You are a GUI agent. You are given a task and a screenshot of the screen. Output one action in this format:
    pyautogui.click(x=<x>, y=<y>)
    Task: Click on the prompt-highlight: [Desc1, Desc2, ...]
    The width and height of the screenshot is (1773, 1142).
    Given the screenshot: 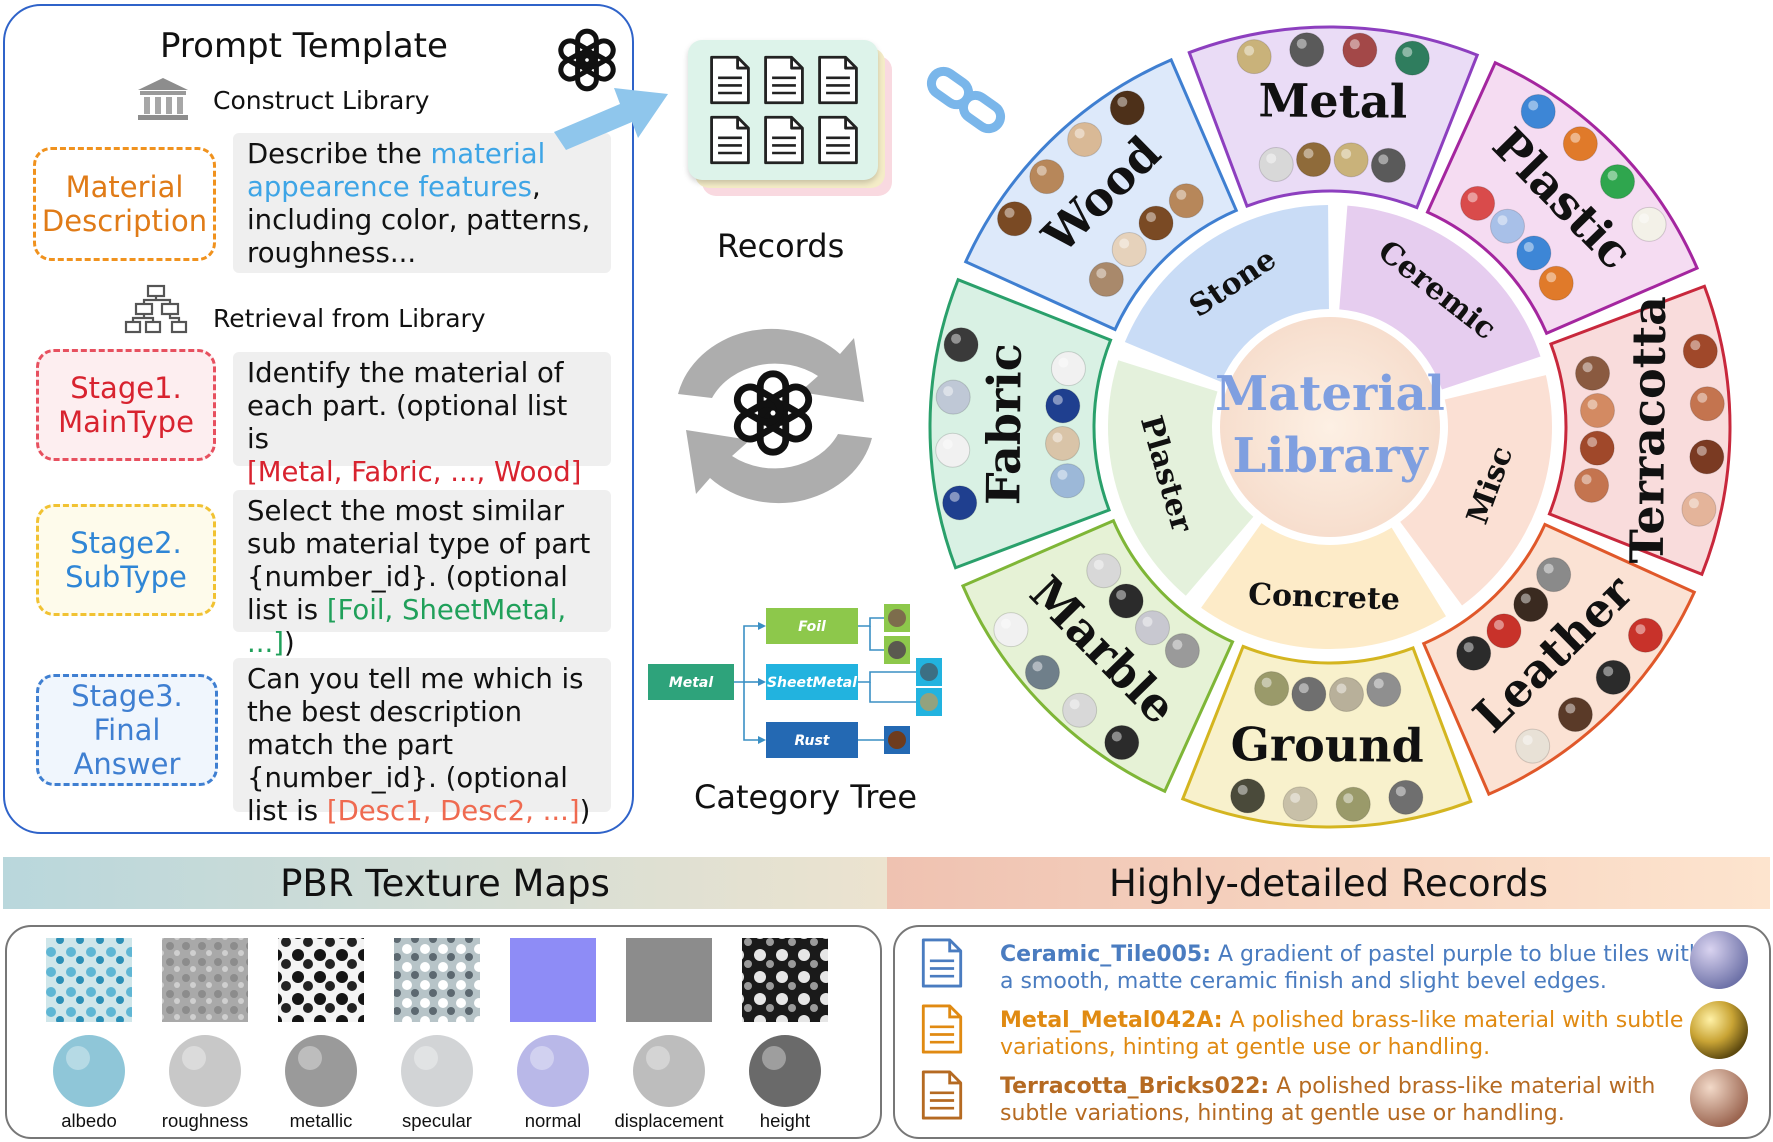 What is the action you would take?
    pyautogui.click(x=453, y=811)
    